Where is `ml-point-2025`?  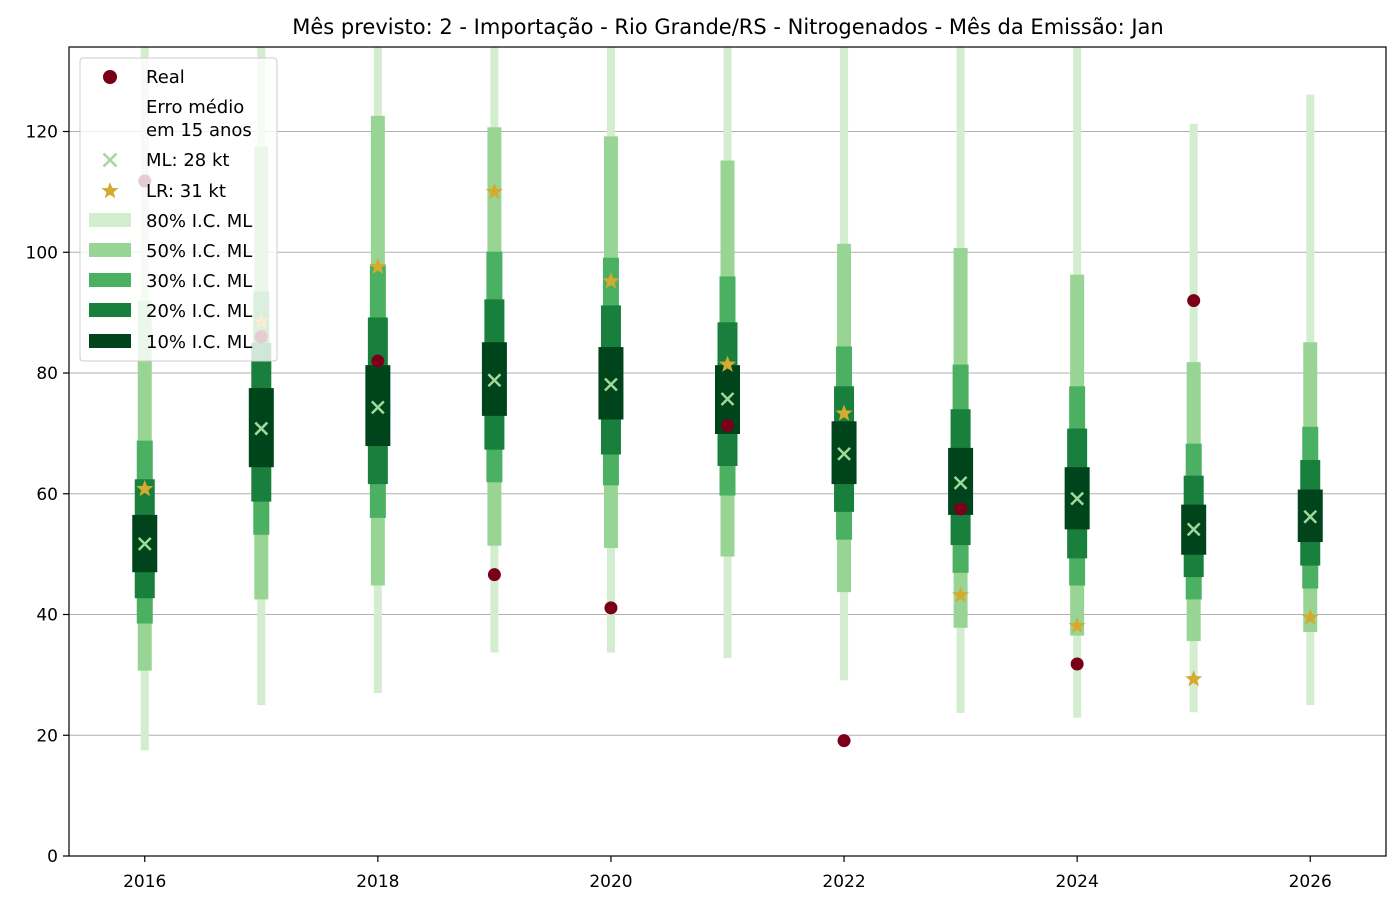
ml-point-2025 is located at coordinates (1193, 529).